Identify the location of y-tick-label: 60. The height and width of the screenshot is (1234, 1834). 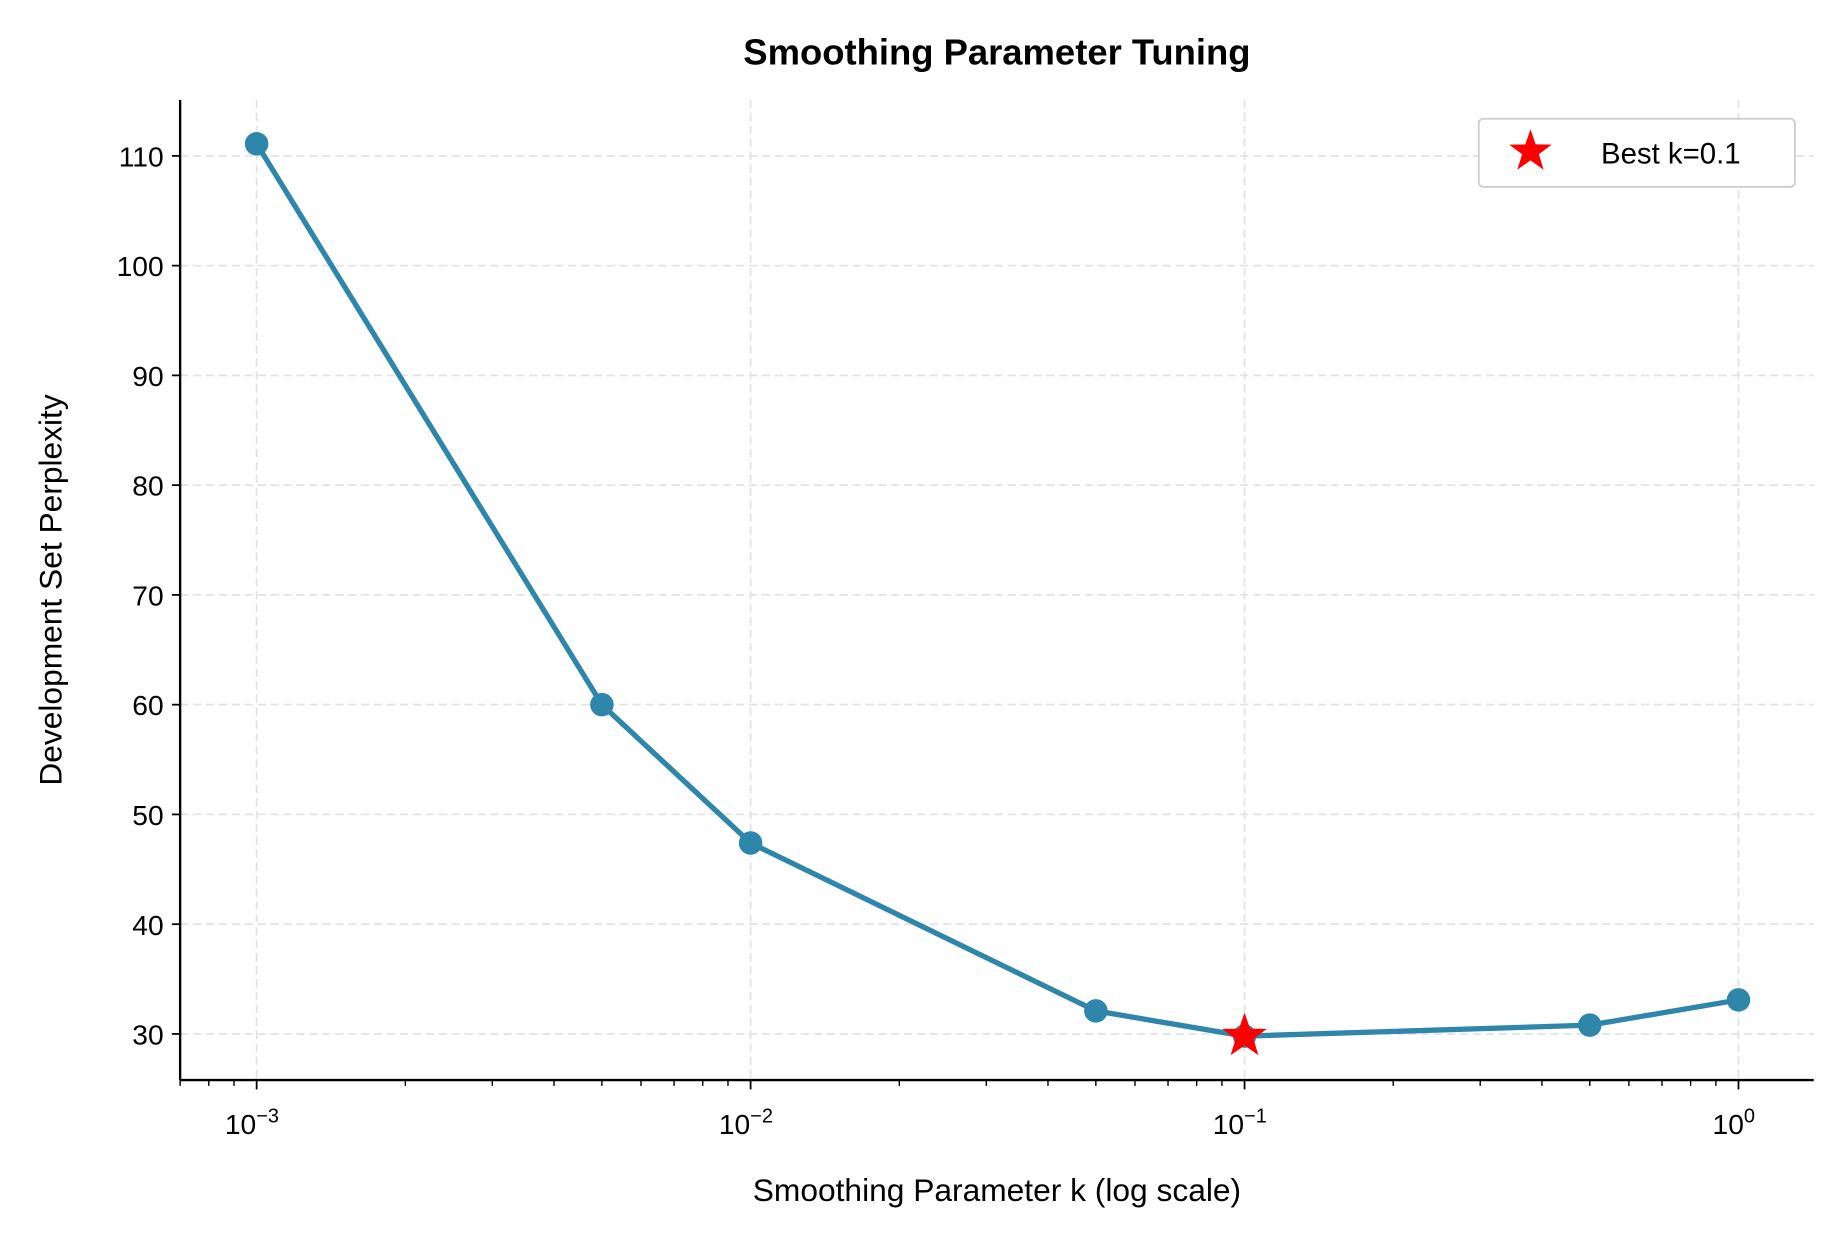
(147, 705).